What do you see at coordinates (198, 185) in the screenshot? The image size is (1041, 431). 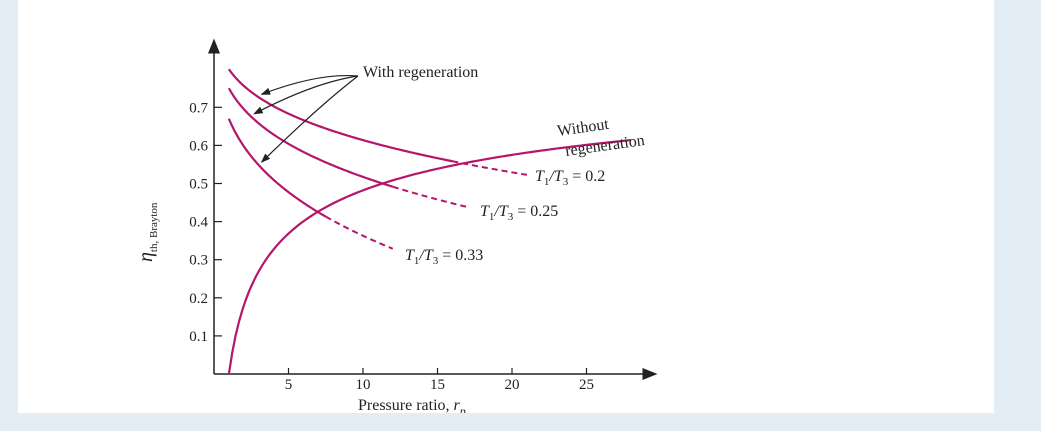 I see `y-tick-label: 0.5` at bounding box center [198, 185].